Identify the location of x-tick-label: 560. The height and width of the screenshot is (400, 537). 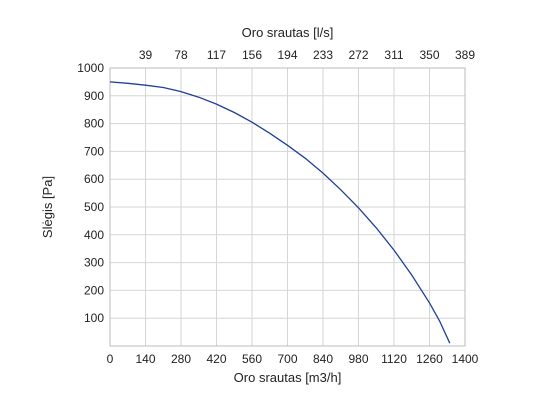
(252, 359).